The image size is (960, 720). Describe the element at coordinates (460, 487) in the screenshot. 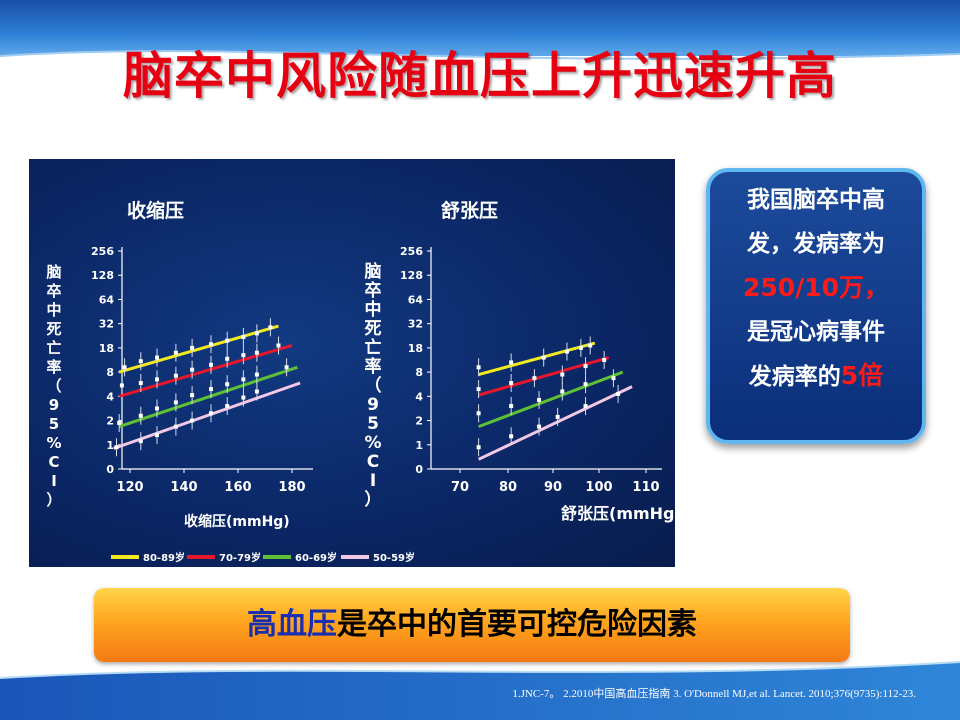

I see `x-tick-label: 70` at that location.